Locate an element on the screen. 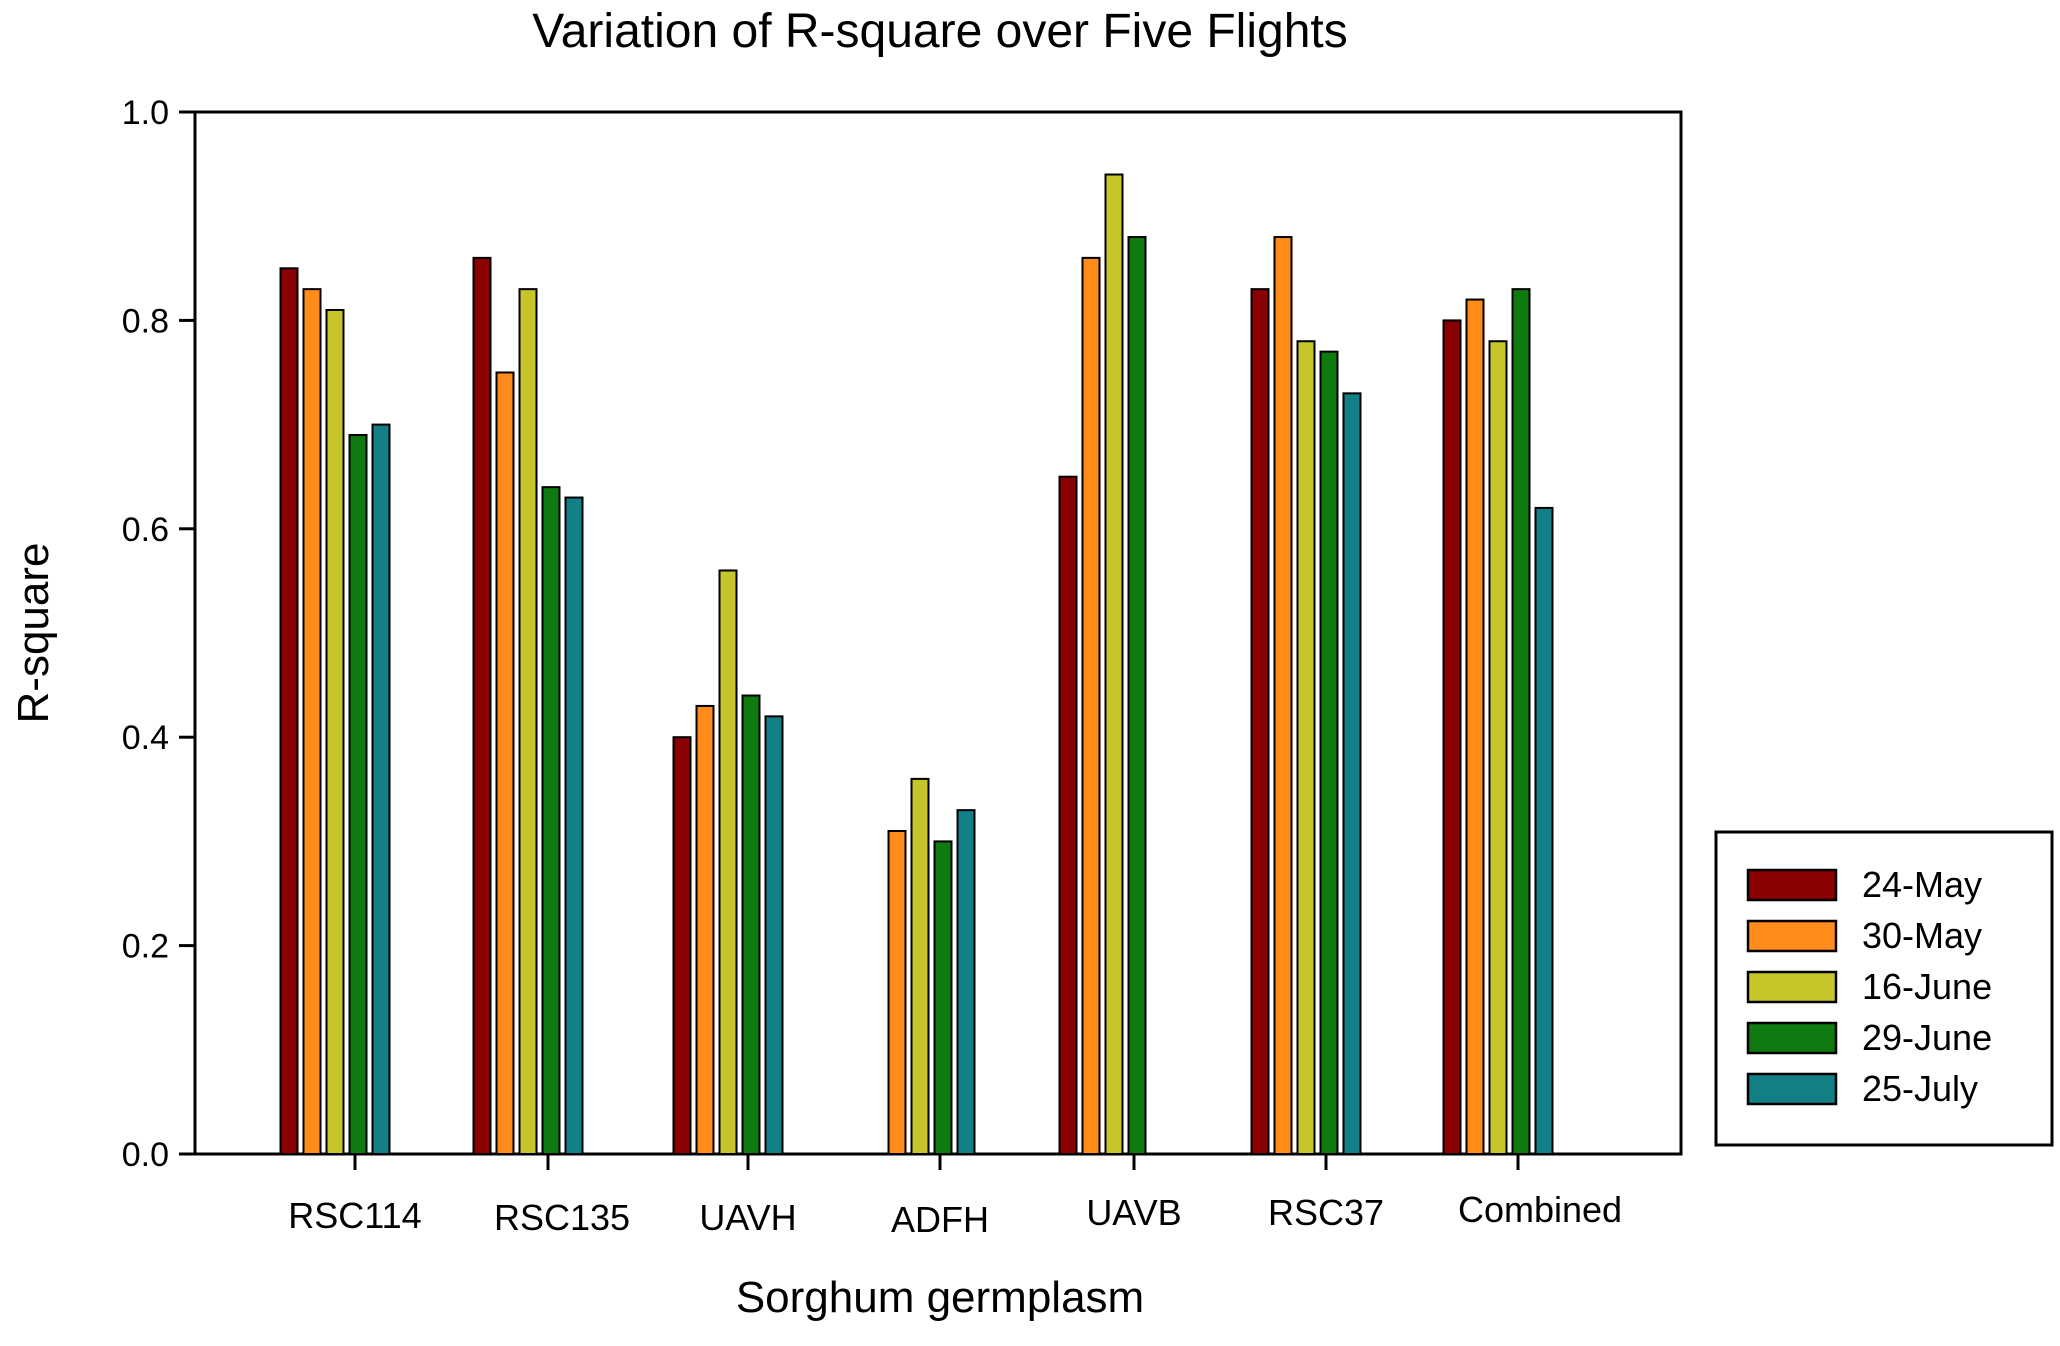 The image size is (2060, 1346). bar-rsc114-24-may is located at coordinates (289, 711).